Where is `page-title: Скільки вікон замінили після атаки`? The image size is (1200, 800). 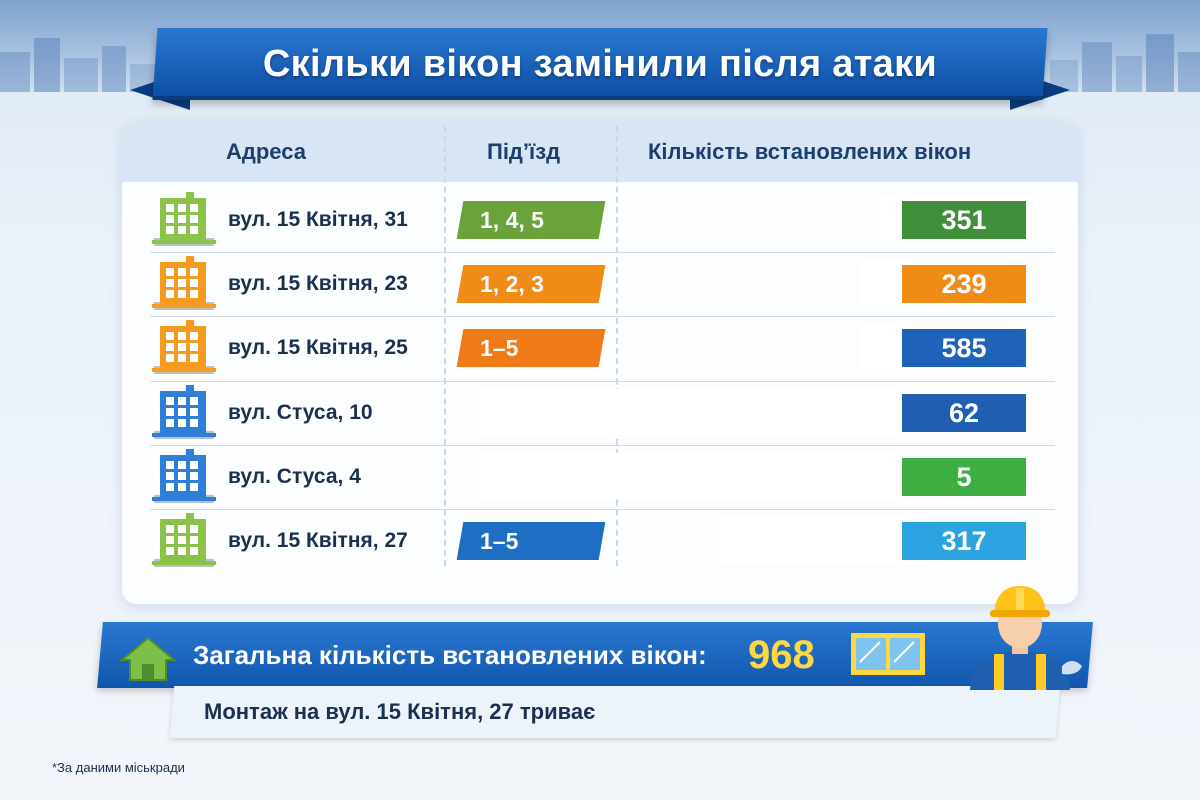
page-title: Скільки вікон замінили після атаки is located at coordinates (600, 63).